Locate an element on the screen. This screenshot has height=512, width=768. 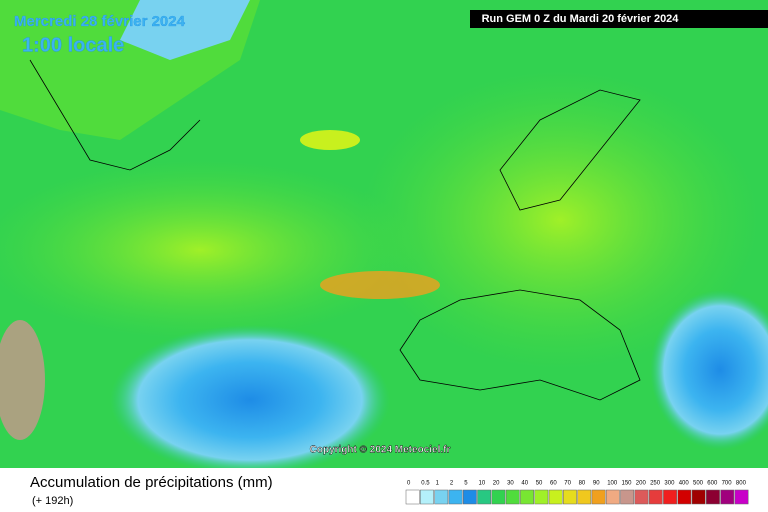
date-label: Mercredi 28 février 2024 is located at coordinates (100, 21).